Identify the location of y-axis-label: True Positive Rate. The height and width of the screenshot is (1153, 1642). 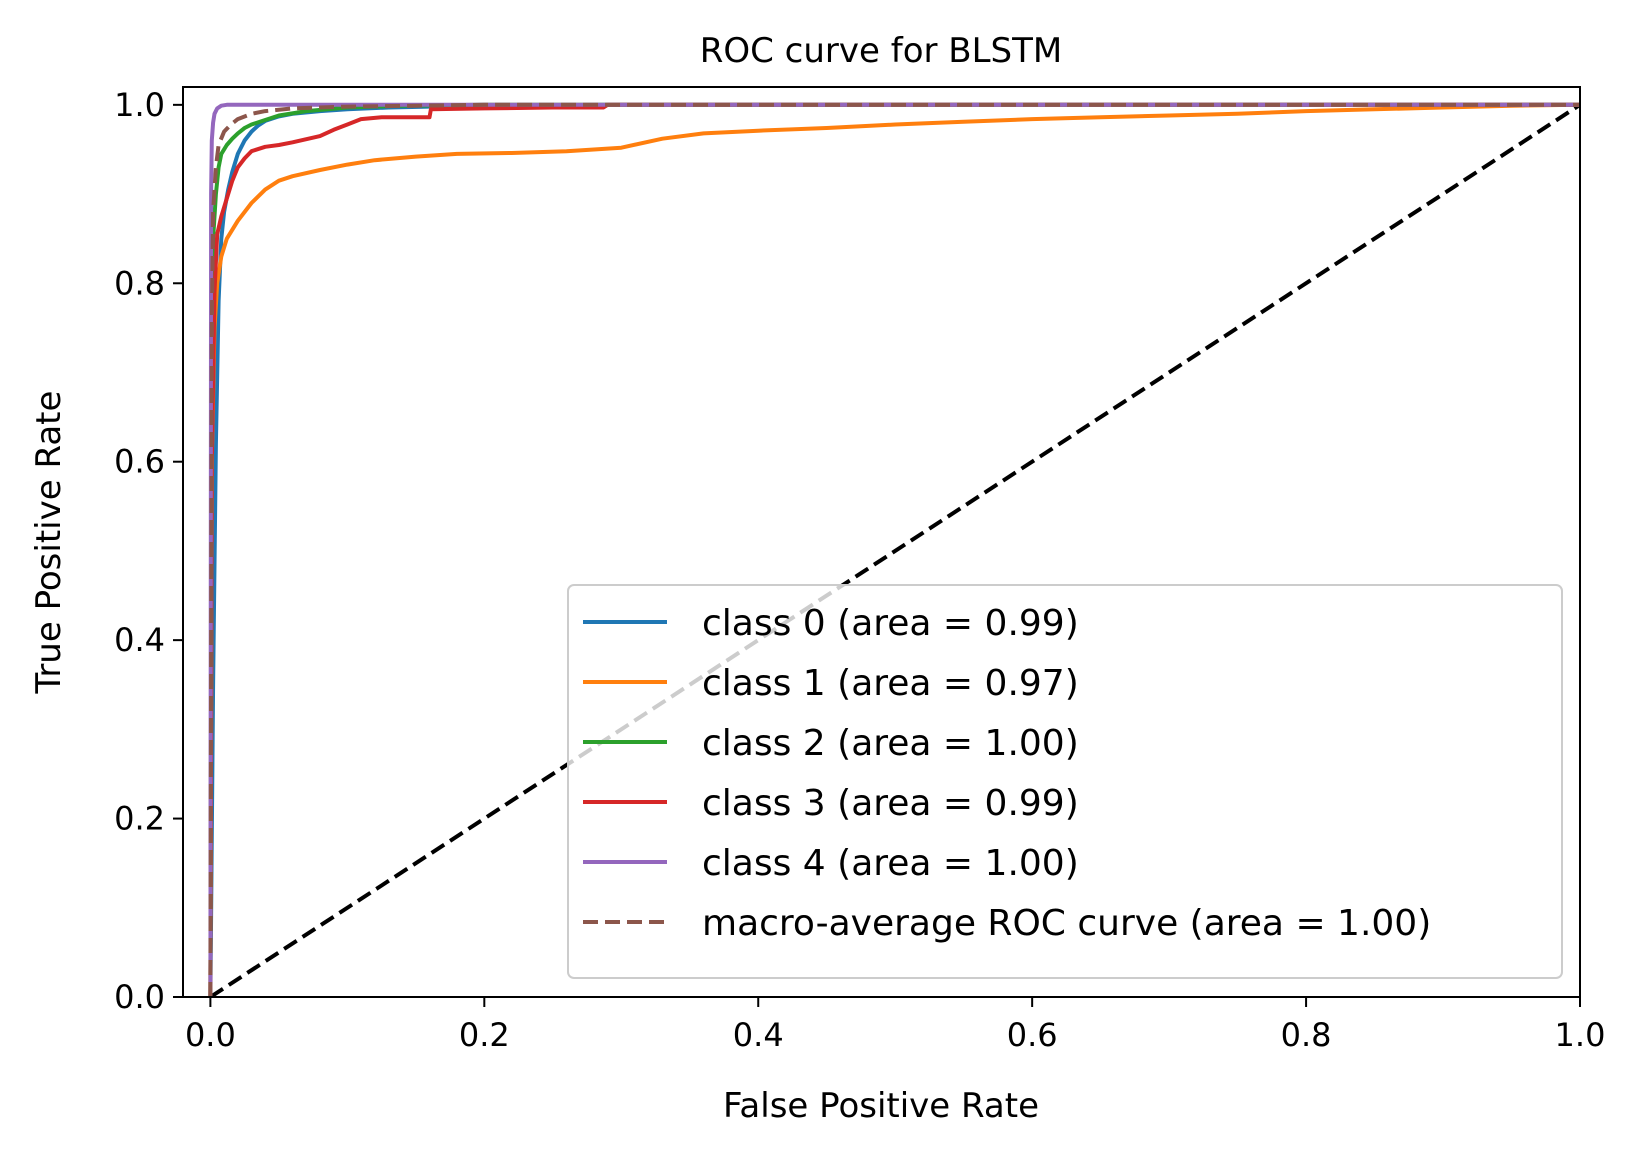
(49, 543).